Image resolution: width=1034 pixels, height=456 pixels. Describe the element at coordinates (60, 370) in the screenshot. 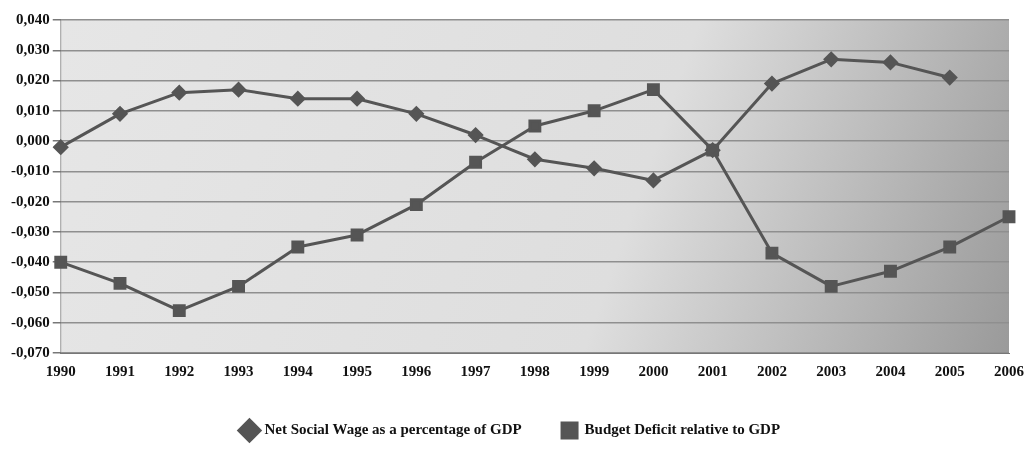

I see `x-tick-label: 1990` at that location.